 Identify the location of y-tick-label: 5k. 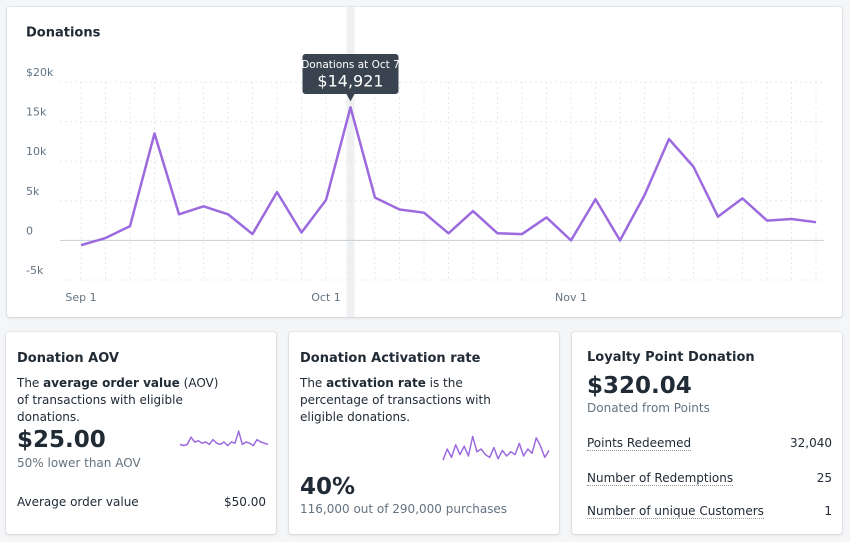
(33, 191).